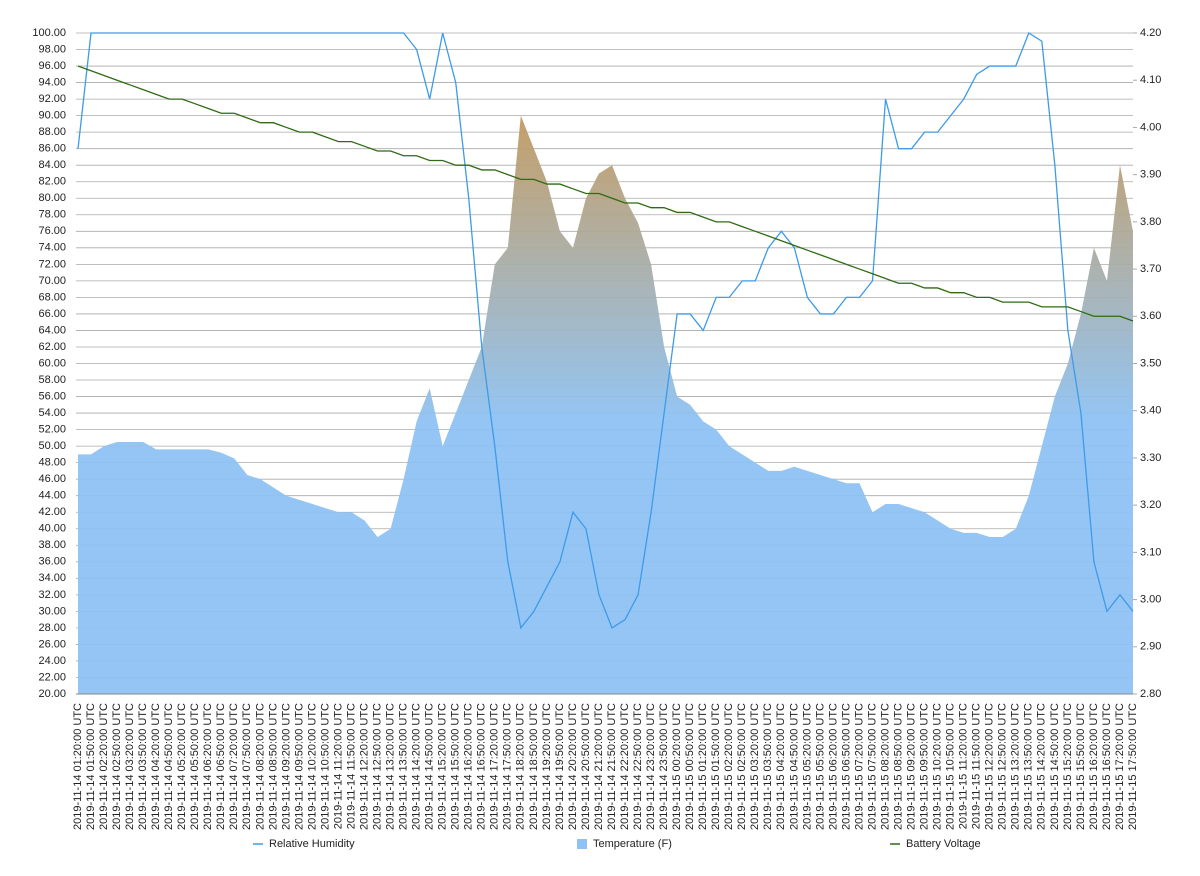 The width and height of the screenshot is (1200, 876). Describe the element at coordinates (651, 766) in the screenshot. I see `x-tick-label: 2019-11-14 23:20:00 UTC` at that location.